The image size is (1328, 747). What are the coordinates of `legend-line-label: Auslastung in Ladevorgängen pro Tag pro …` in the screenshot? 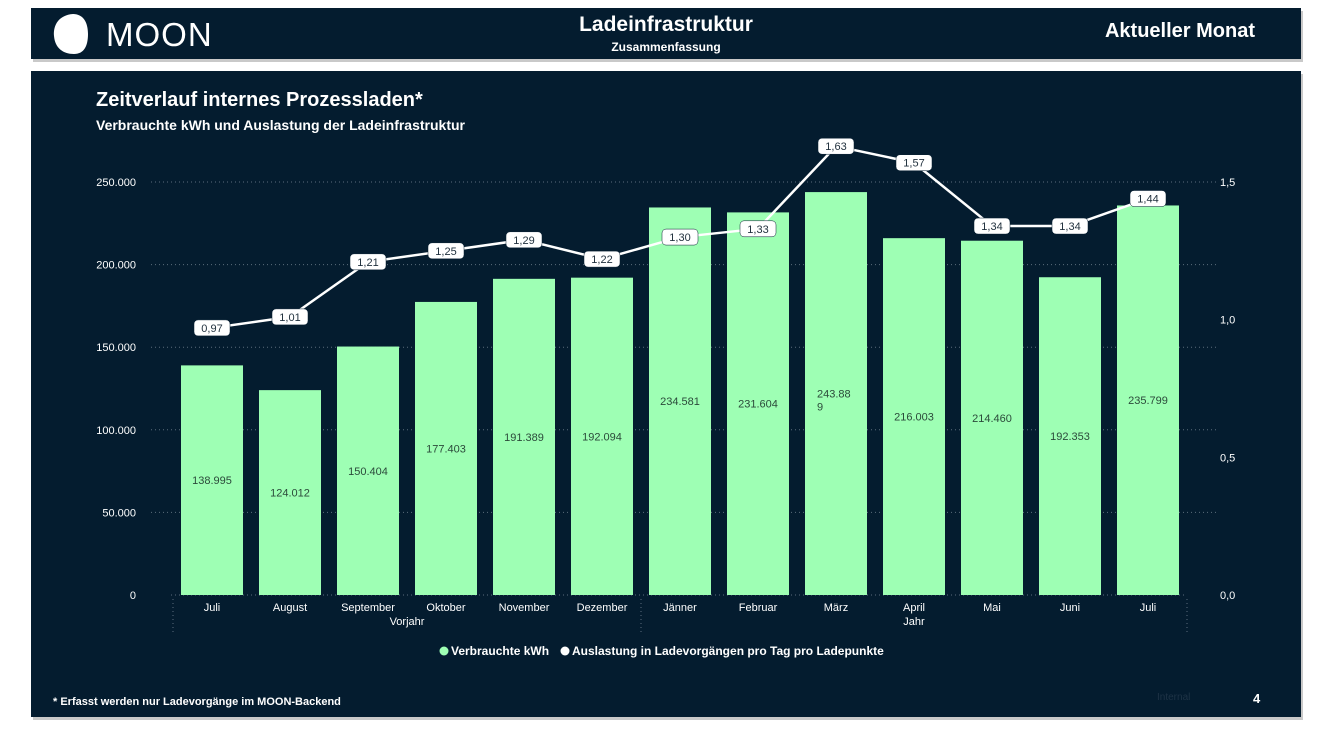 It's located at (728, 651).